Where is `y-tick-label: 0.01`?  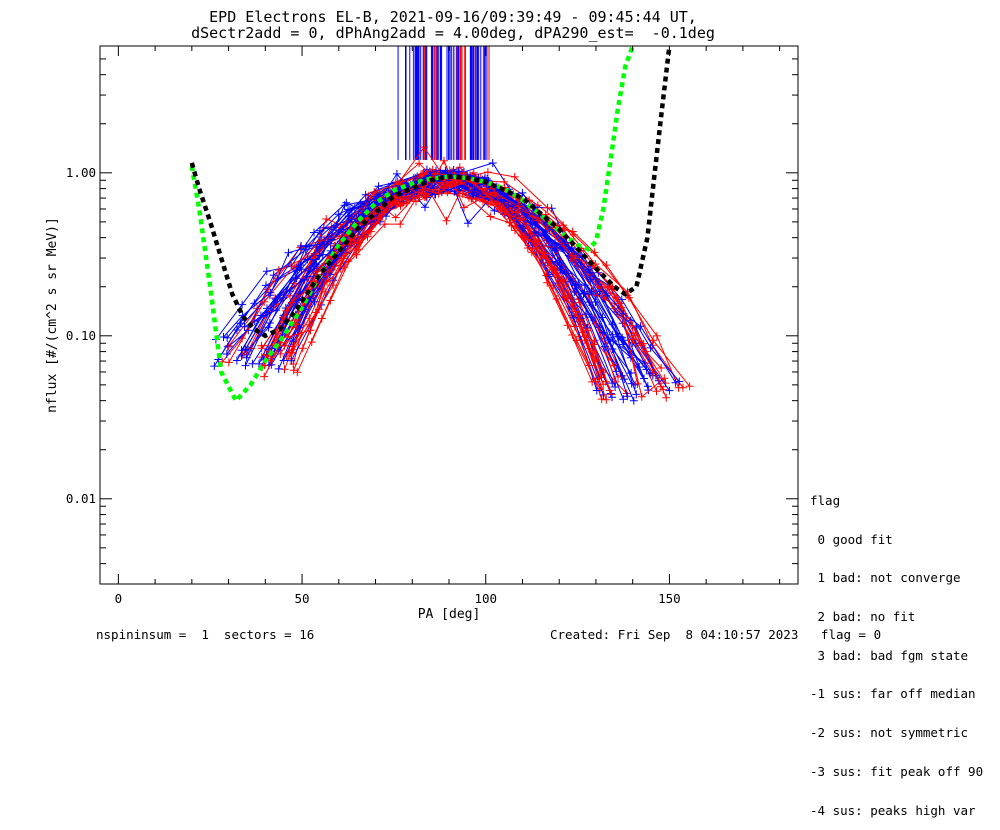 y-tick-label: 0.01 is located at coordinates (81, 498).